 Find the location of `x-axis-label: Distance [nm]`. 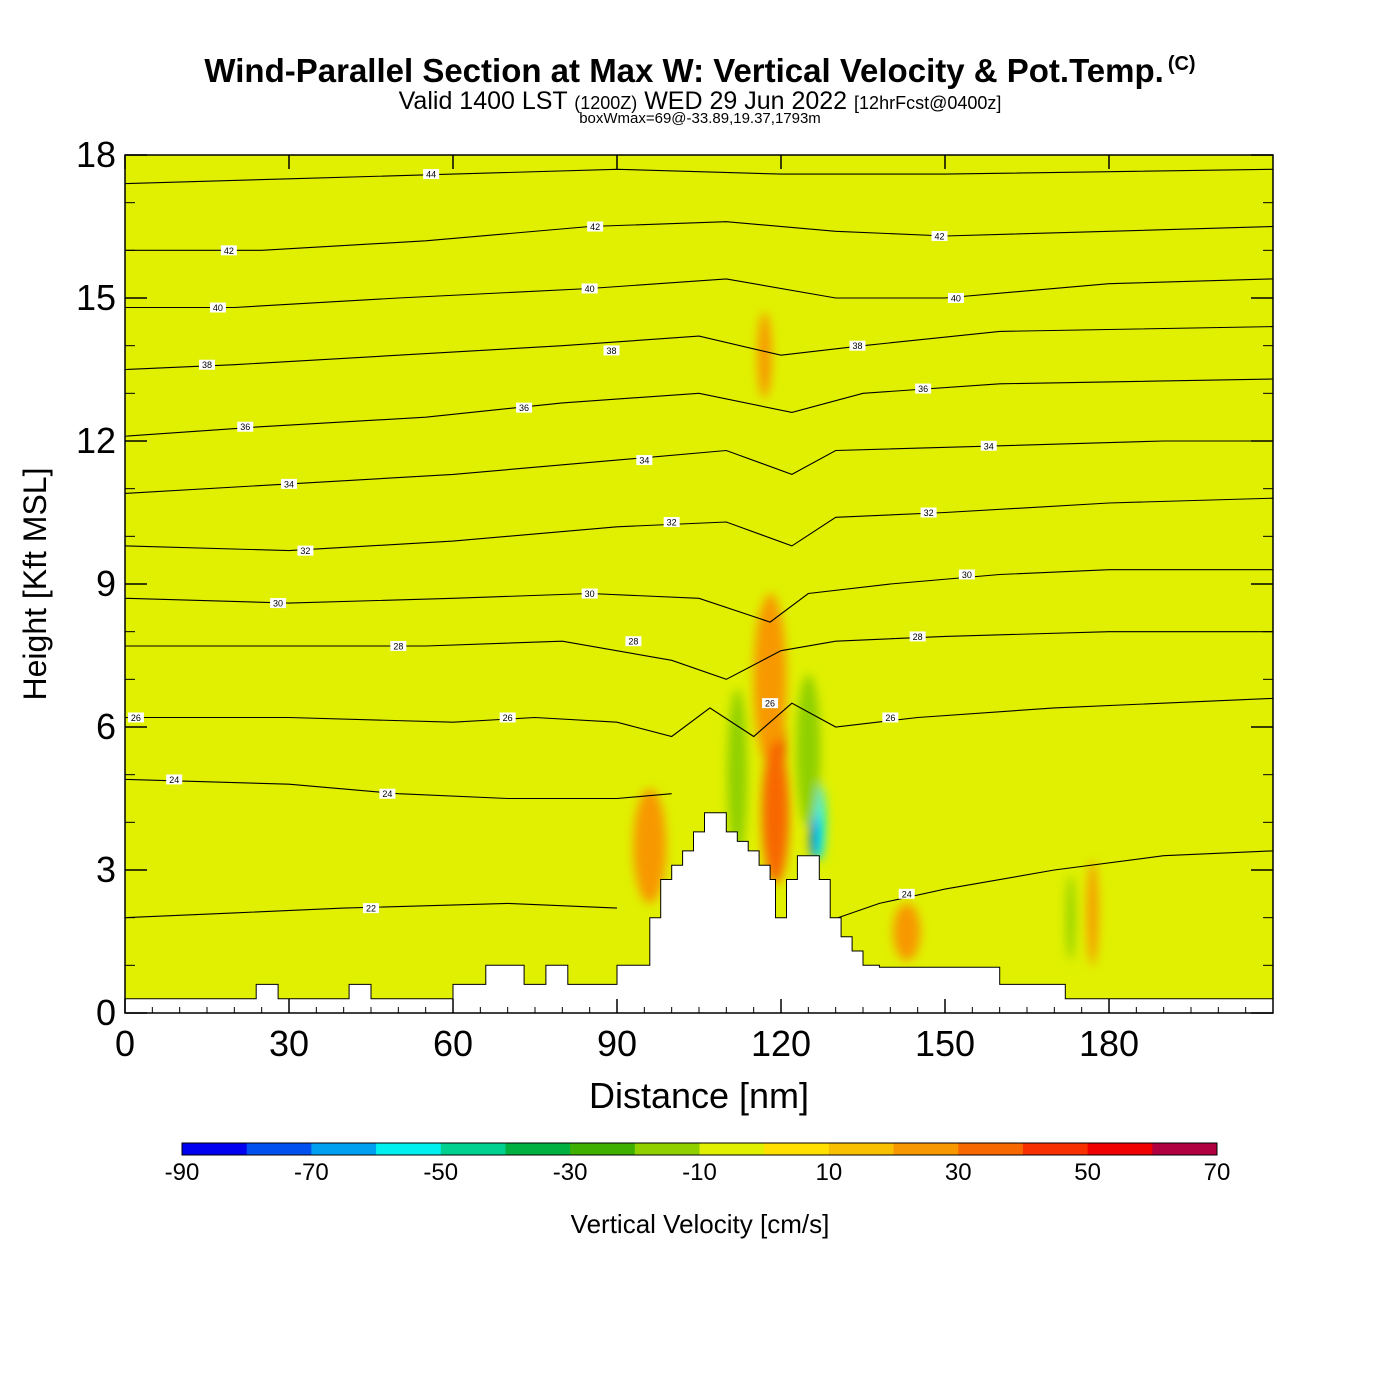

x-axis-label: Distance [nm] is located at coordinates (699, 1095).